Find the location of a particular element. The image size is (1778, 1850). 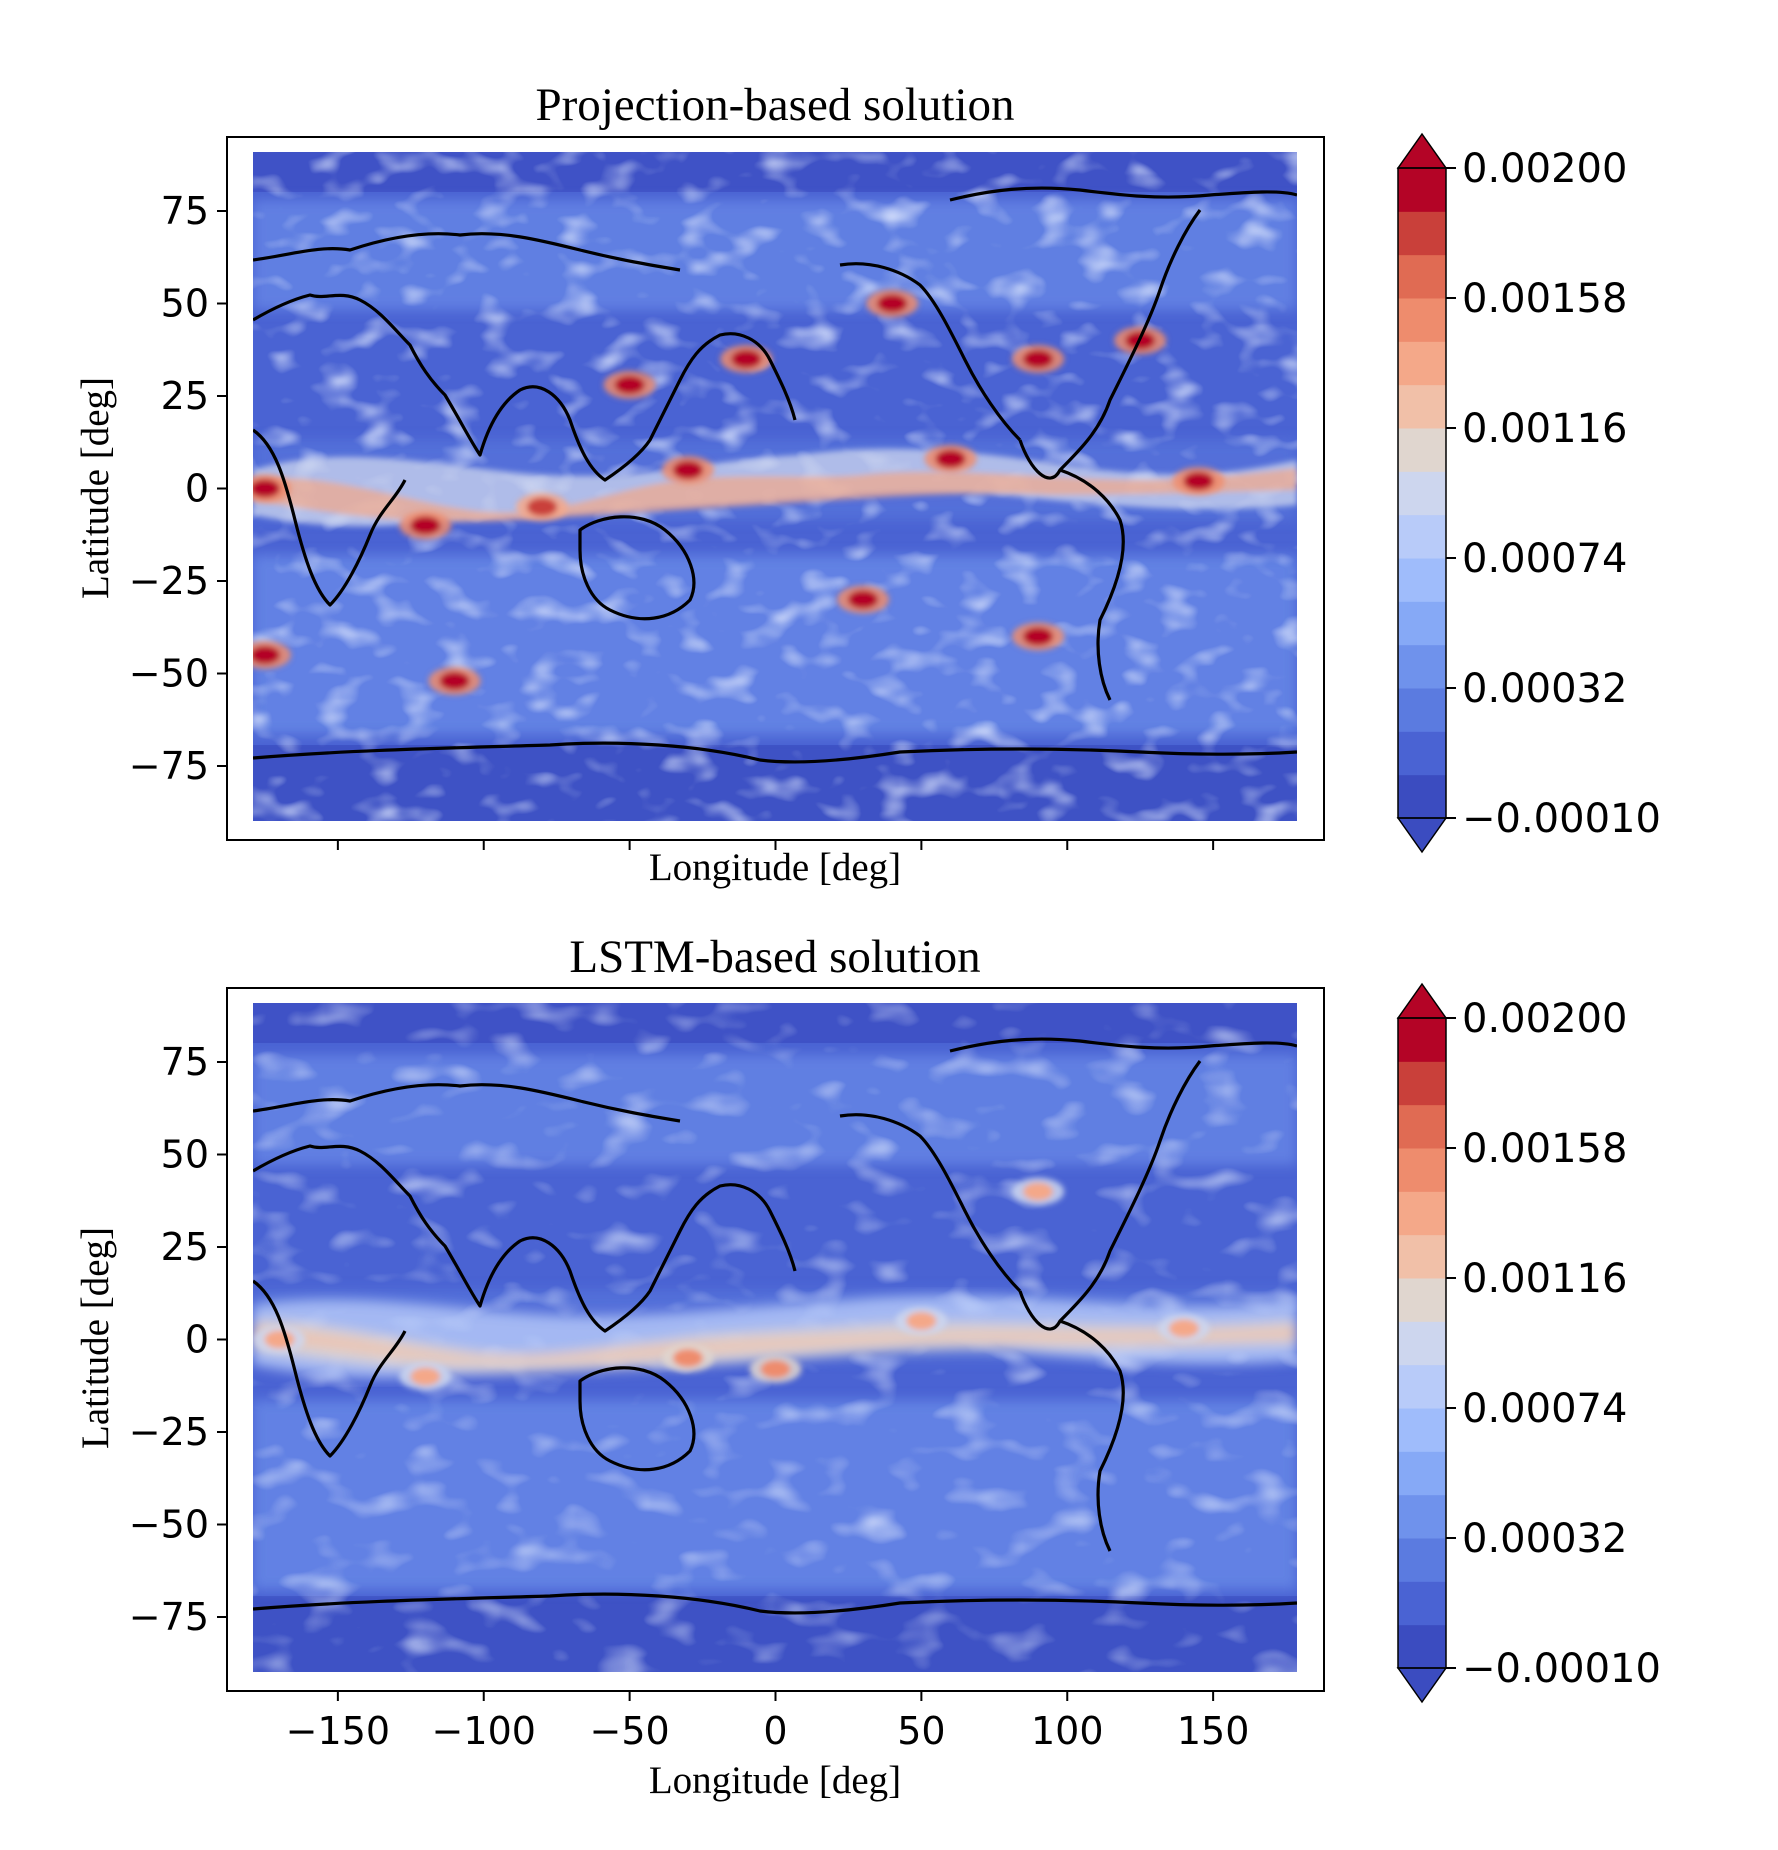

x-tick-label: 0 is located at coordinates (775, 1731).